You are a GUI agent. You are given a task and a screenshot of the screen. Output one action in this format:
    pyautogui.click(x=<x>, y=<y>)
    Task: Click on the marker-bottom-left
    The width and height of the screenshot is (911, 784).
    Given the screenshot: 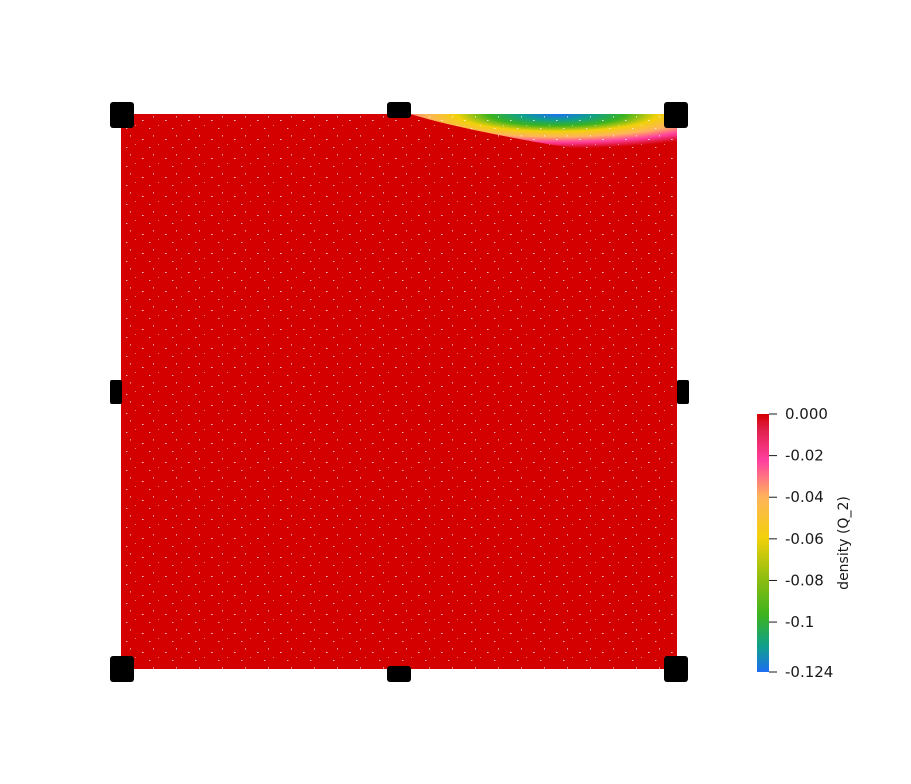 What is the action you would take?
    pyautogui.click(x=122, y=669)
    